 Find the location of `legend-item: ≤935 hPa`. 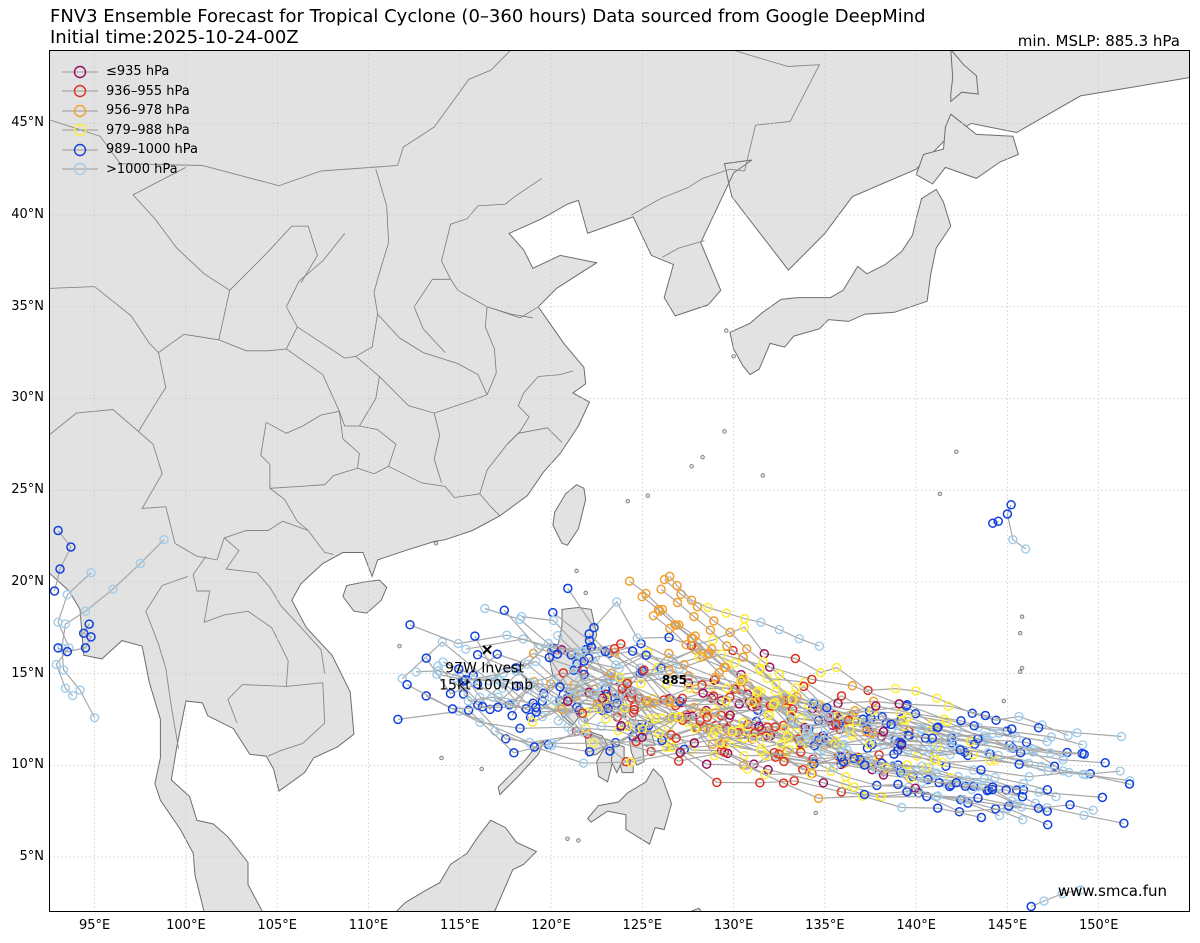

legend-item: ≤935 hPa is located at coordinates (129, 72).